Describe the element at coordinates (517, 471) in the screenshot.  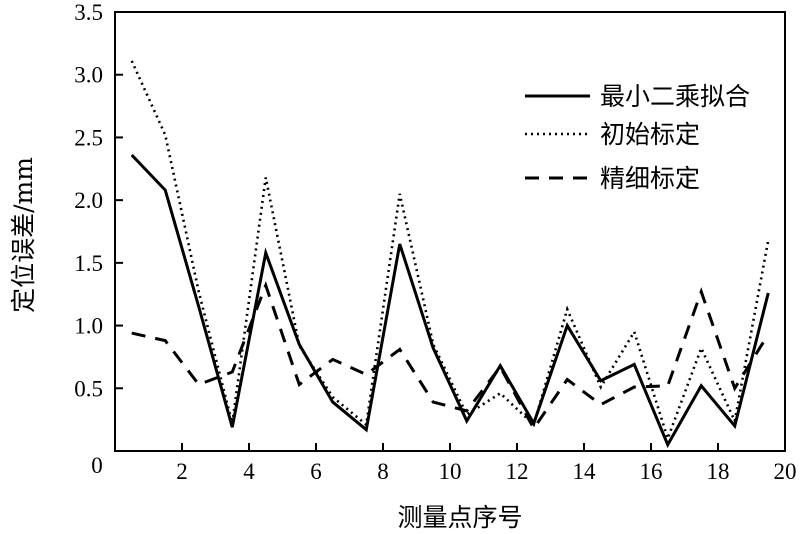
I see `x-tick-label: 12` at that location.